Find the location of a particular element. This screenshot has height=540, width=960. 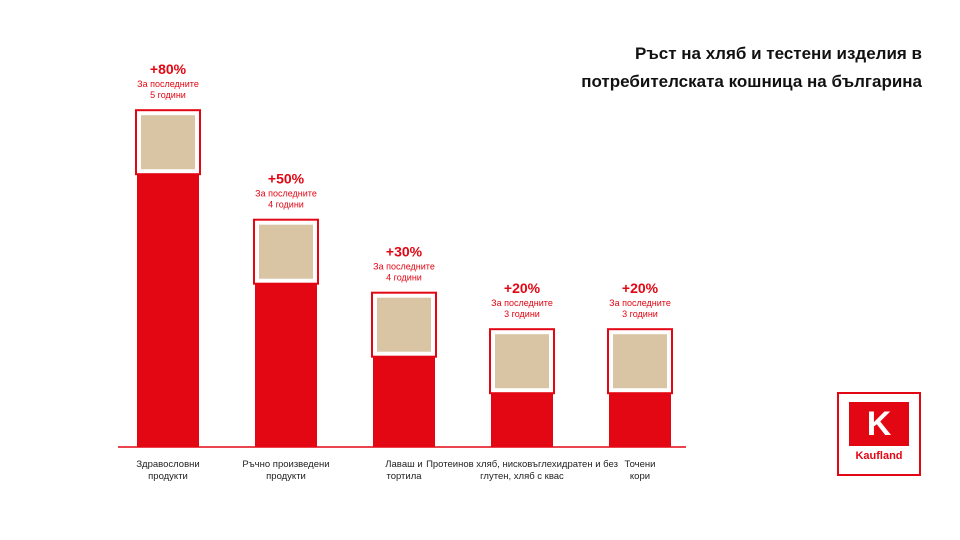

logo-text: Kaufland is located at coordinates (879, 456).